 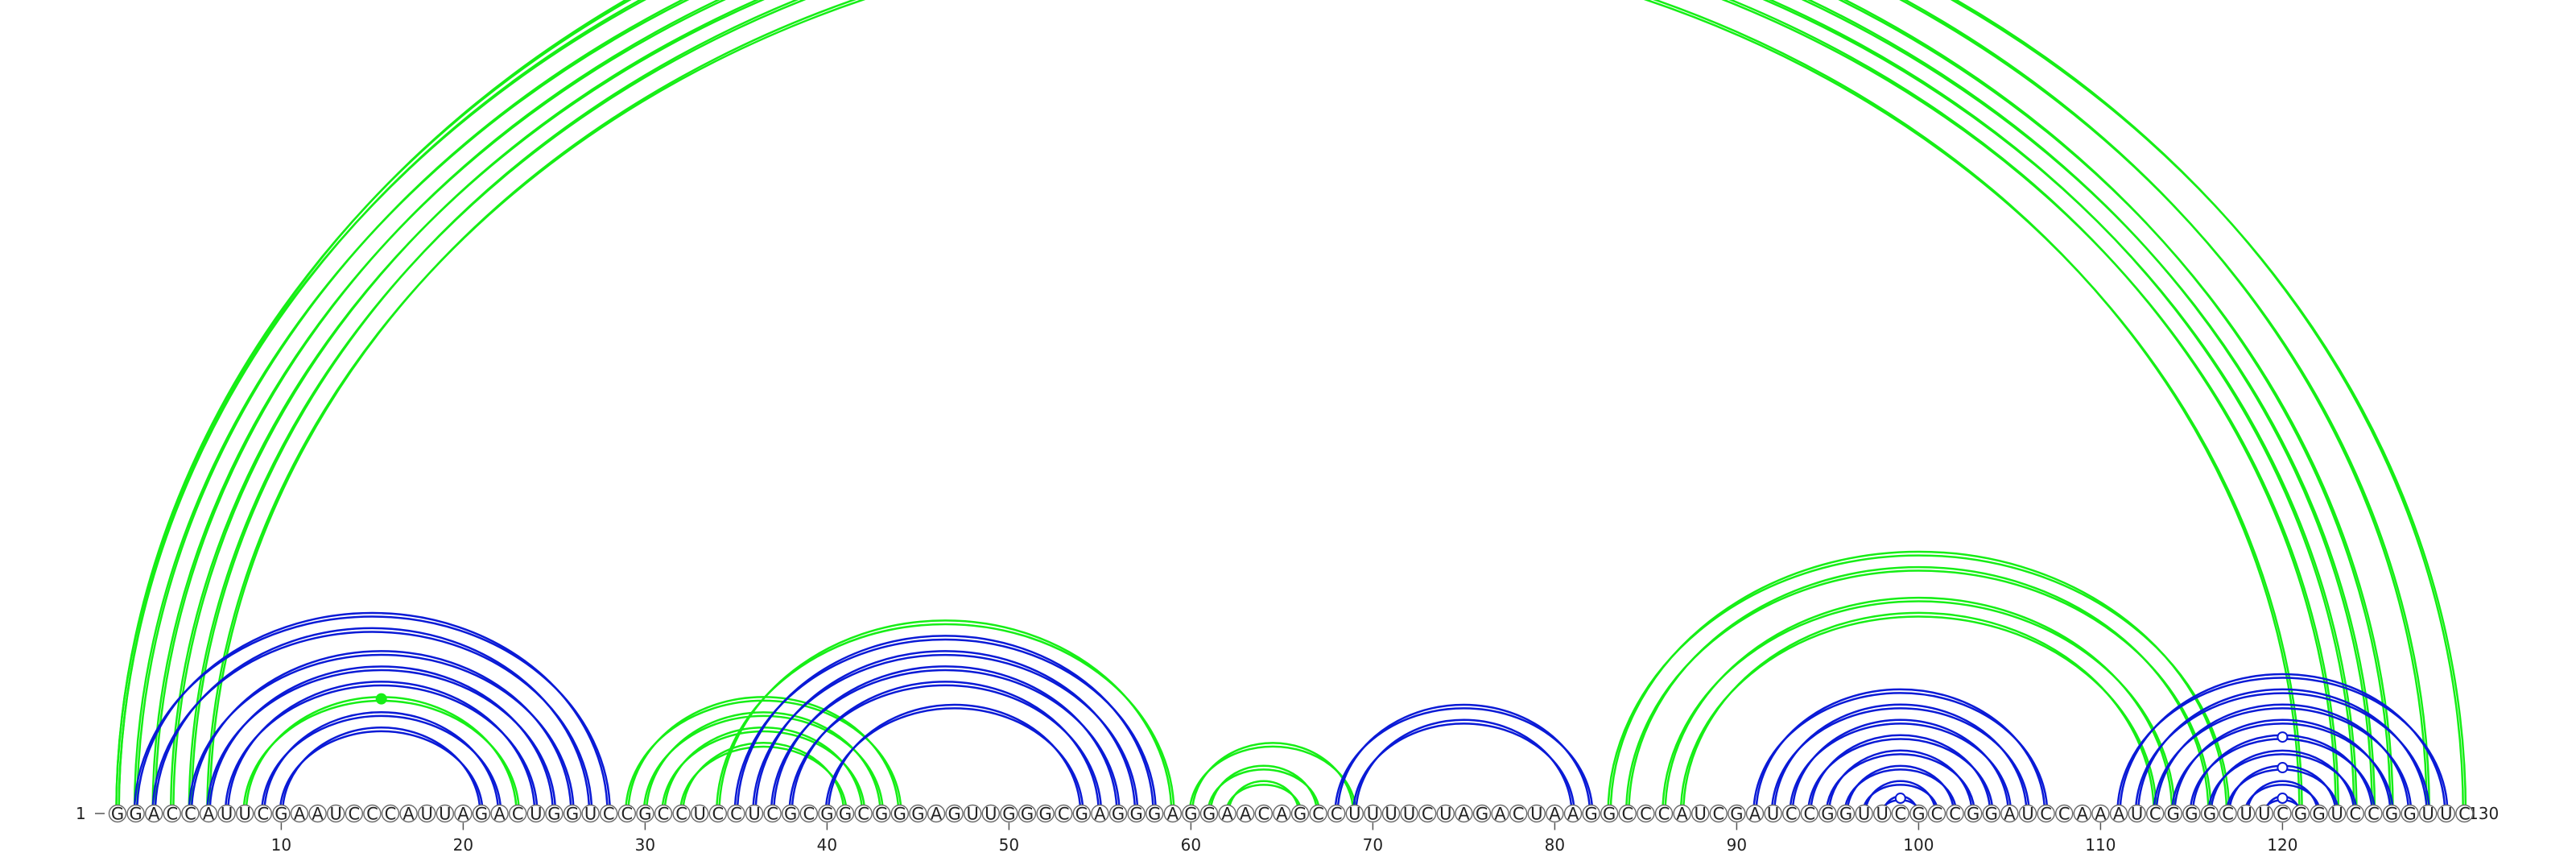 What do you see at coordinates (2282, 845) in the screenshot?
I see `tick-label: 120` at bounding box center [2282, 845].